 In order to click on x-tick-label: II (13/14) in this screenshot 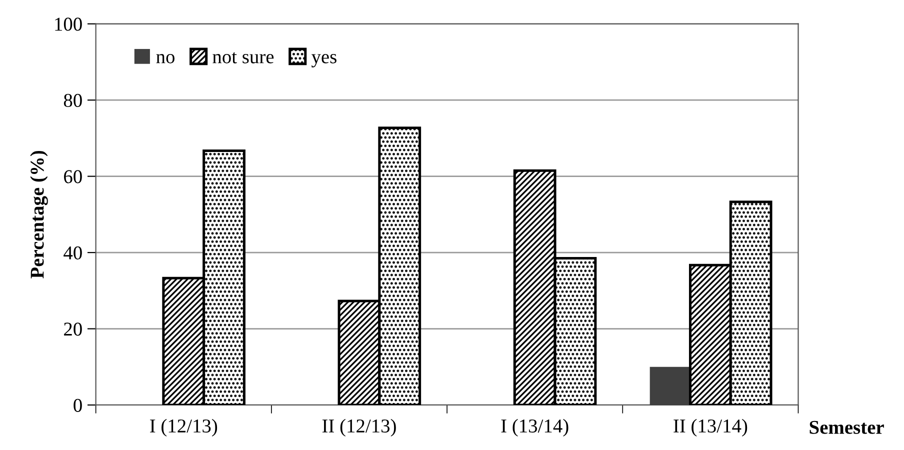, I will do `click(711, 427)`.